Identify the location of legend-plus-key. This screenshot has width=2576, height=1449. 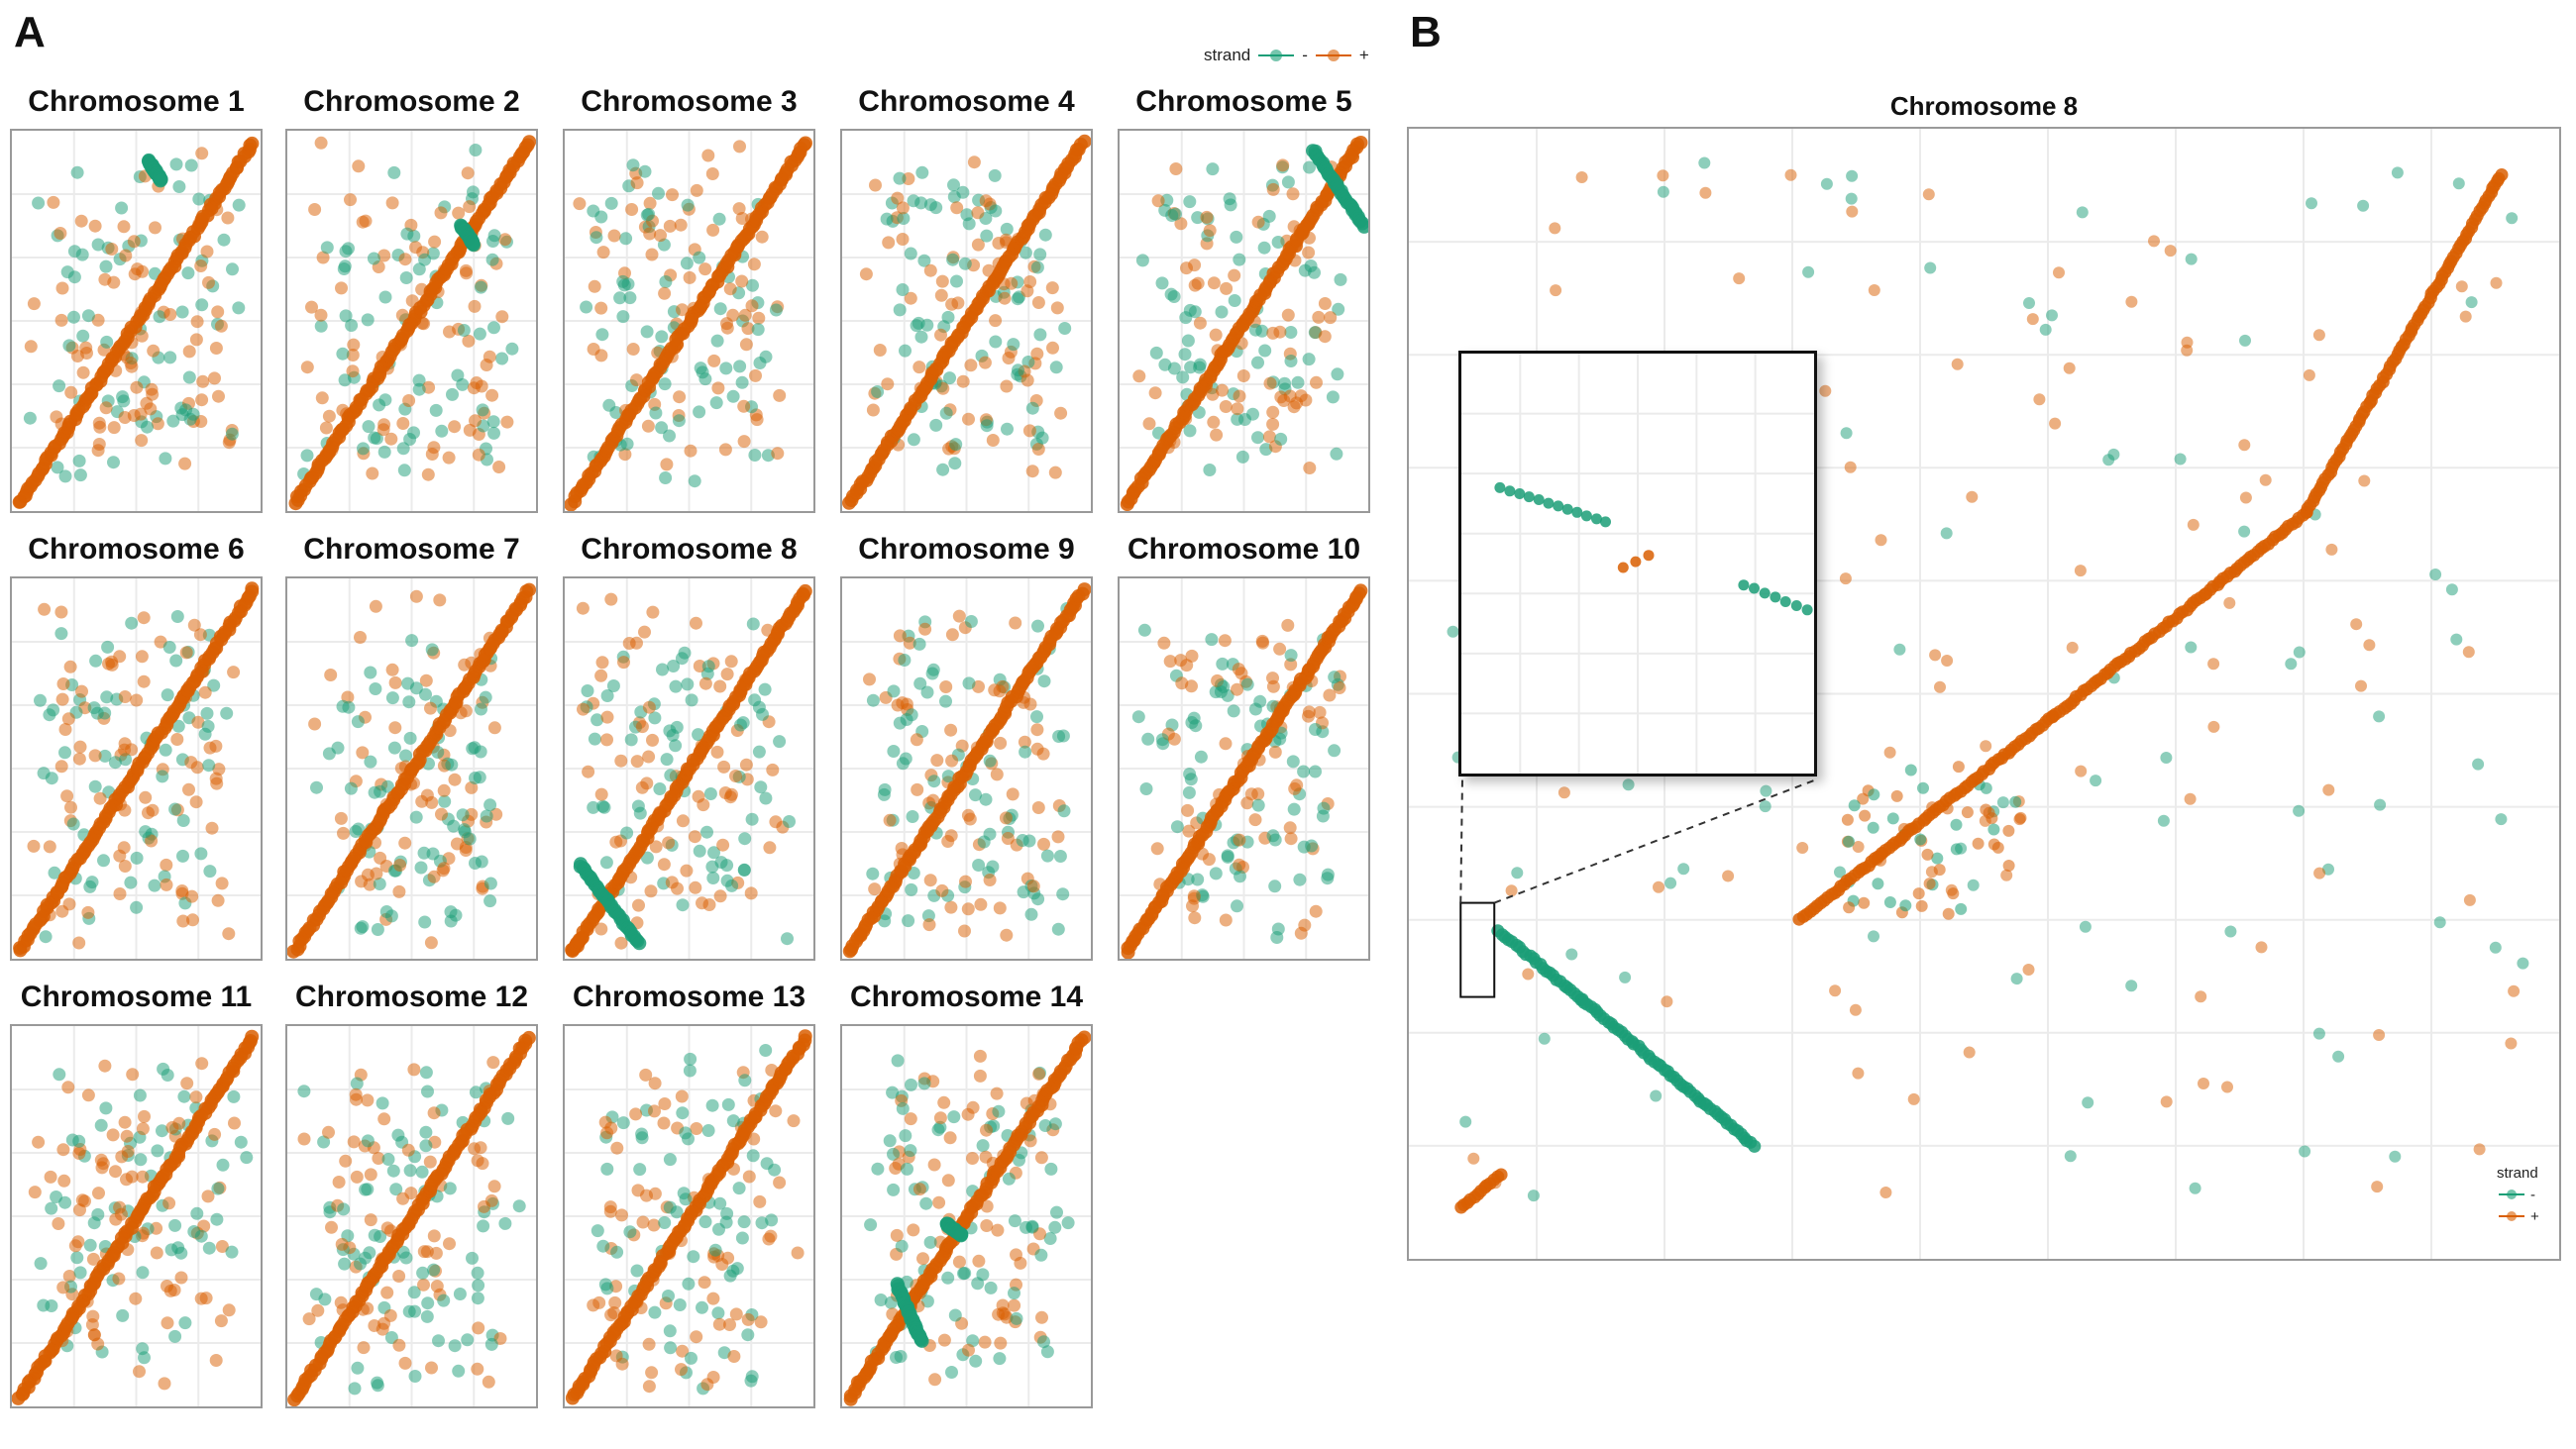
(1333, 55).